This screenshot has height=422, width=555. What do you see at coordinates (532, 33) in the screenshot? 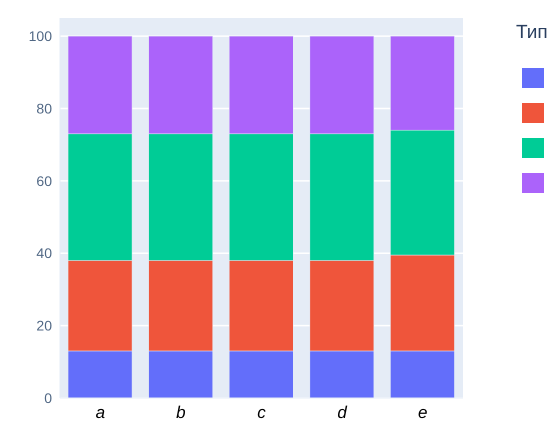
I see `legend-title: Тип` at bounding box center [532, 33].